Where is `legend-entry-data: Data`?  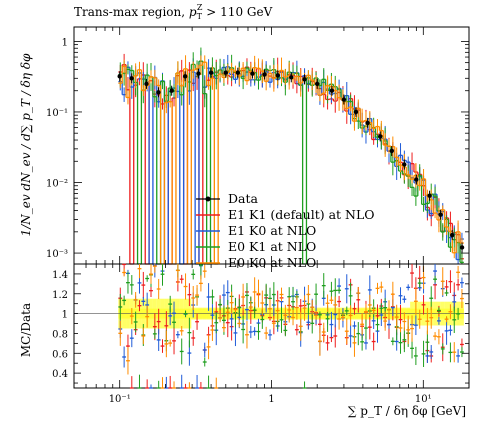
legend-entry-data: Data is located at coordinates (227, 198).